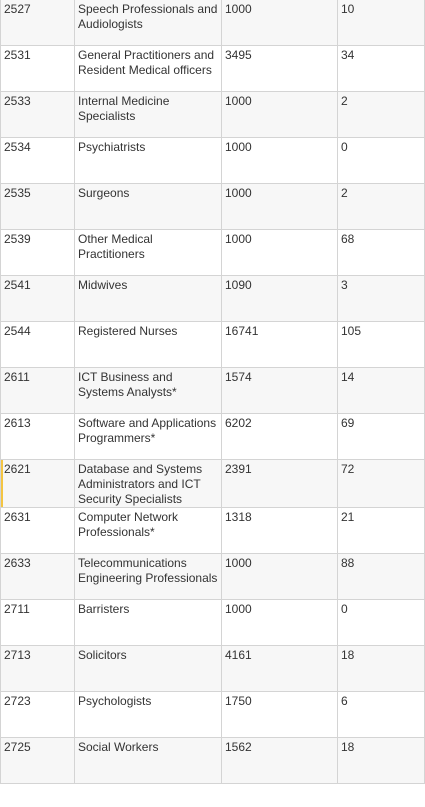  Describe the element at coordinates (37, 206) in the screenshot. I see `occupation-code-cell: 2535` at that location.